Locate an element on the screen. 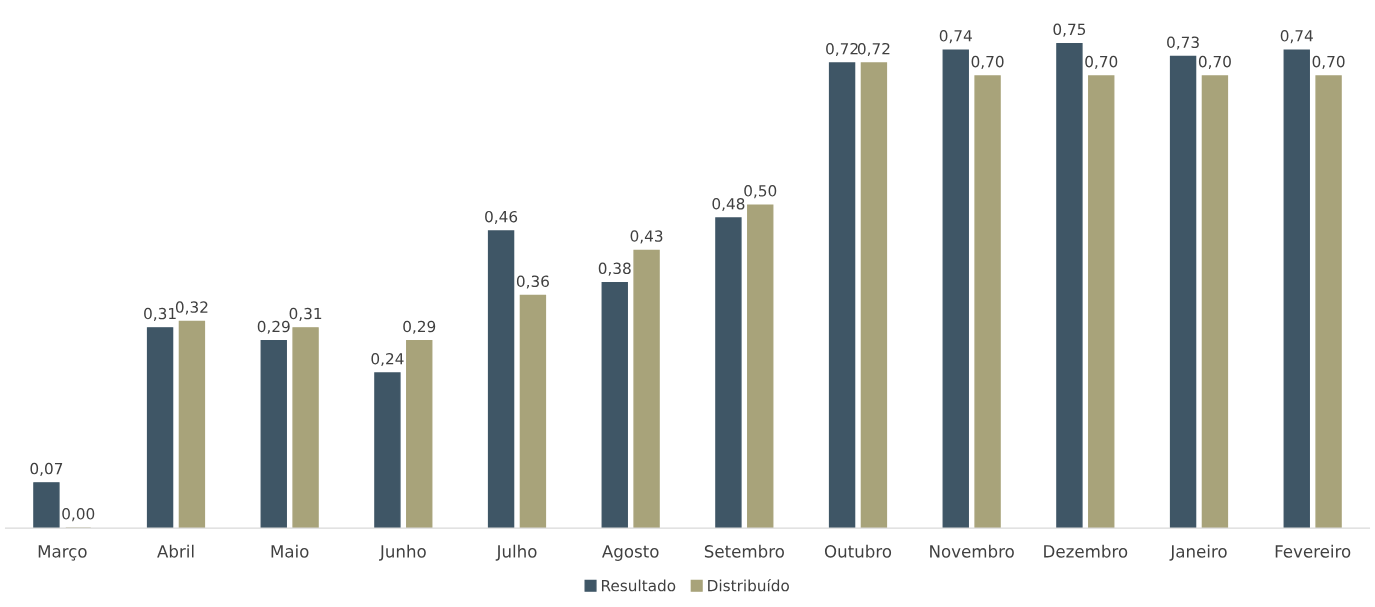 The height and width of the screenshot is (607, 1375). x-tick-label: Dezembro is located at coordinates (1086, 551).